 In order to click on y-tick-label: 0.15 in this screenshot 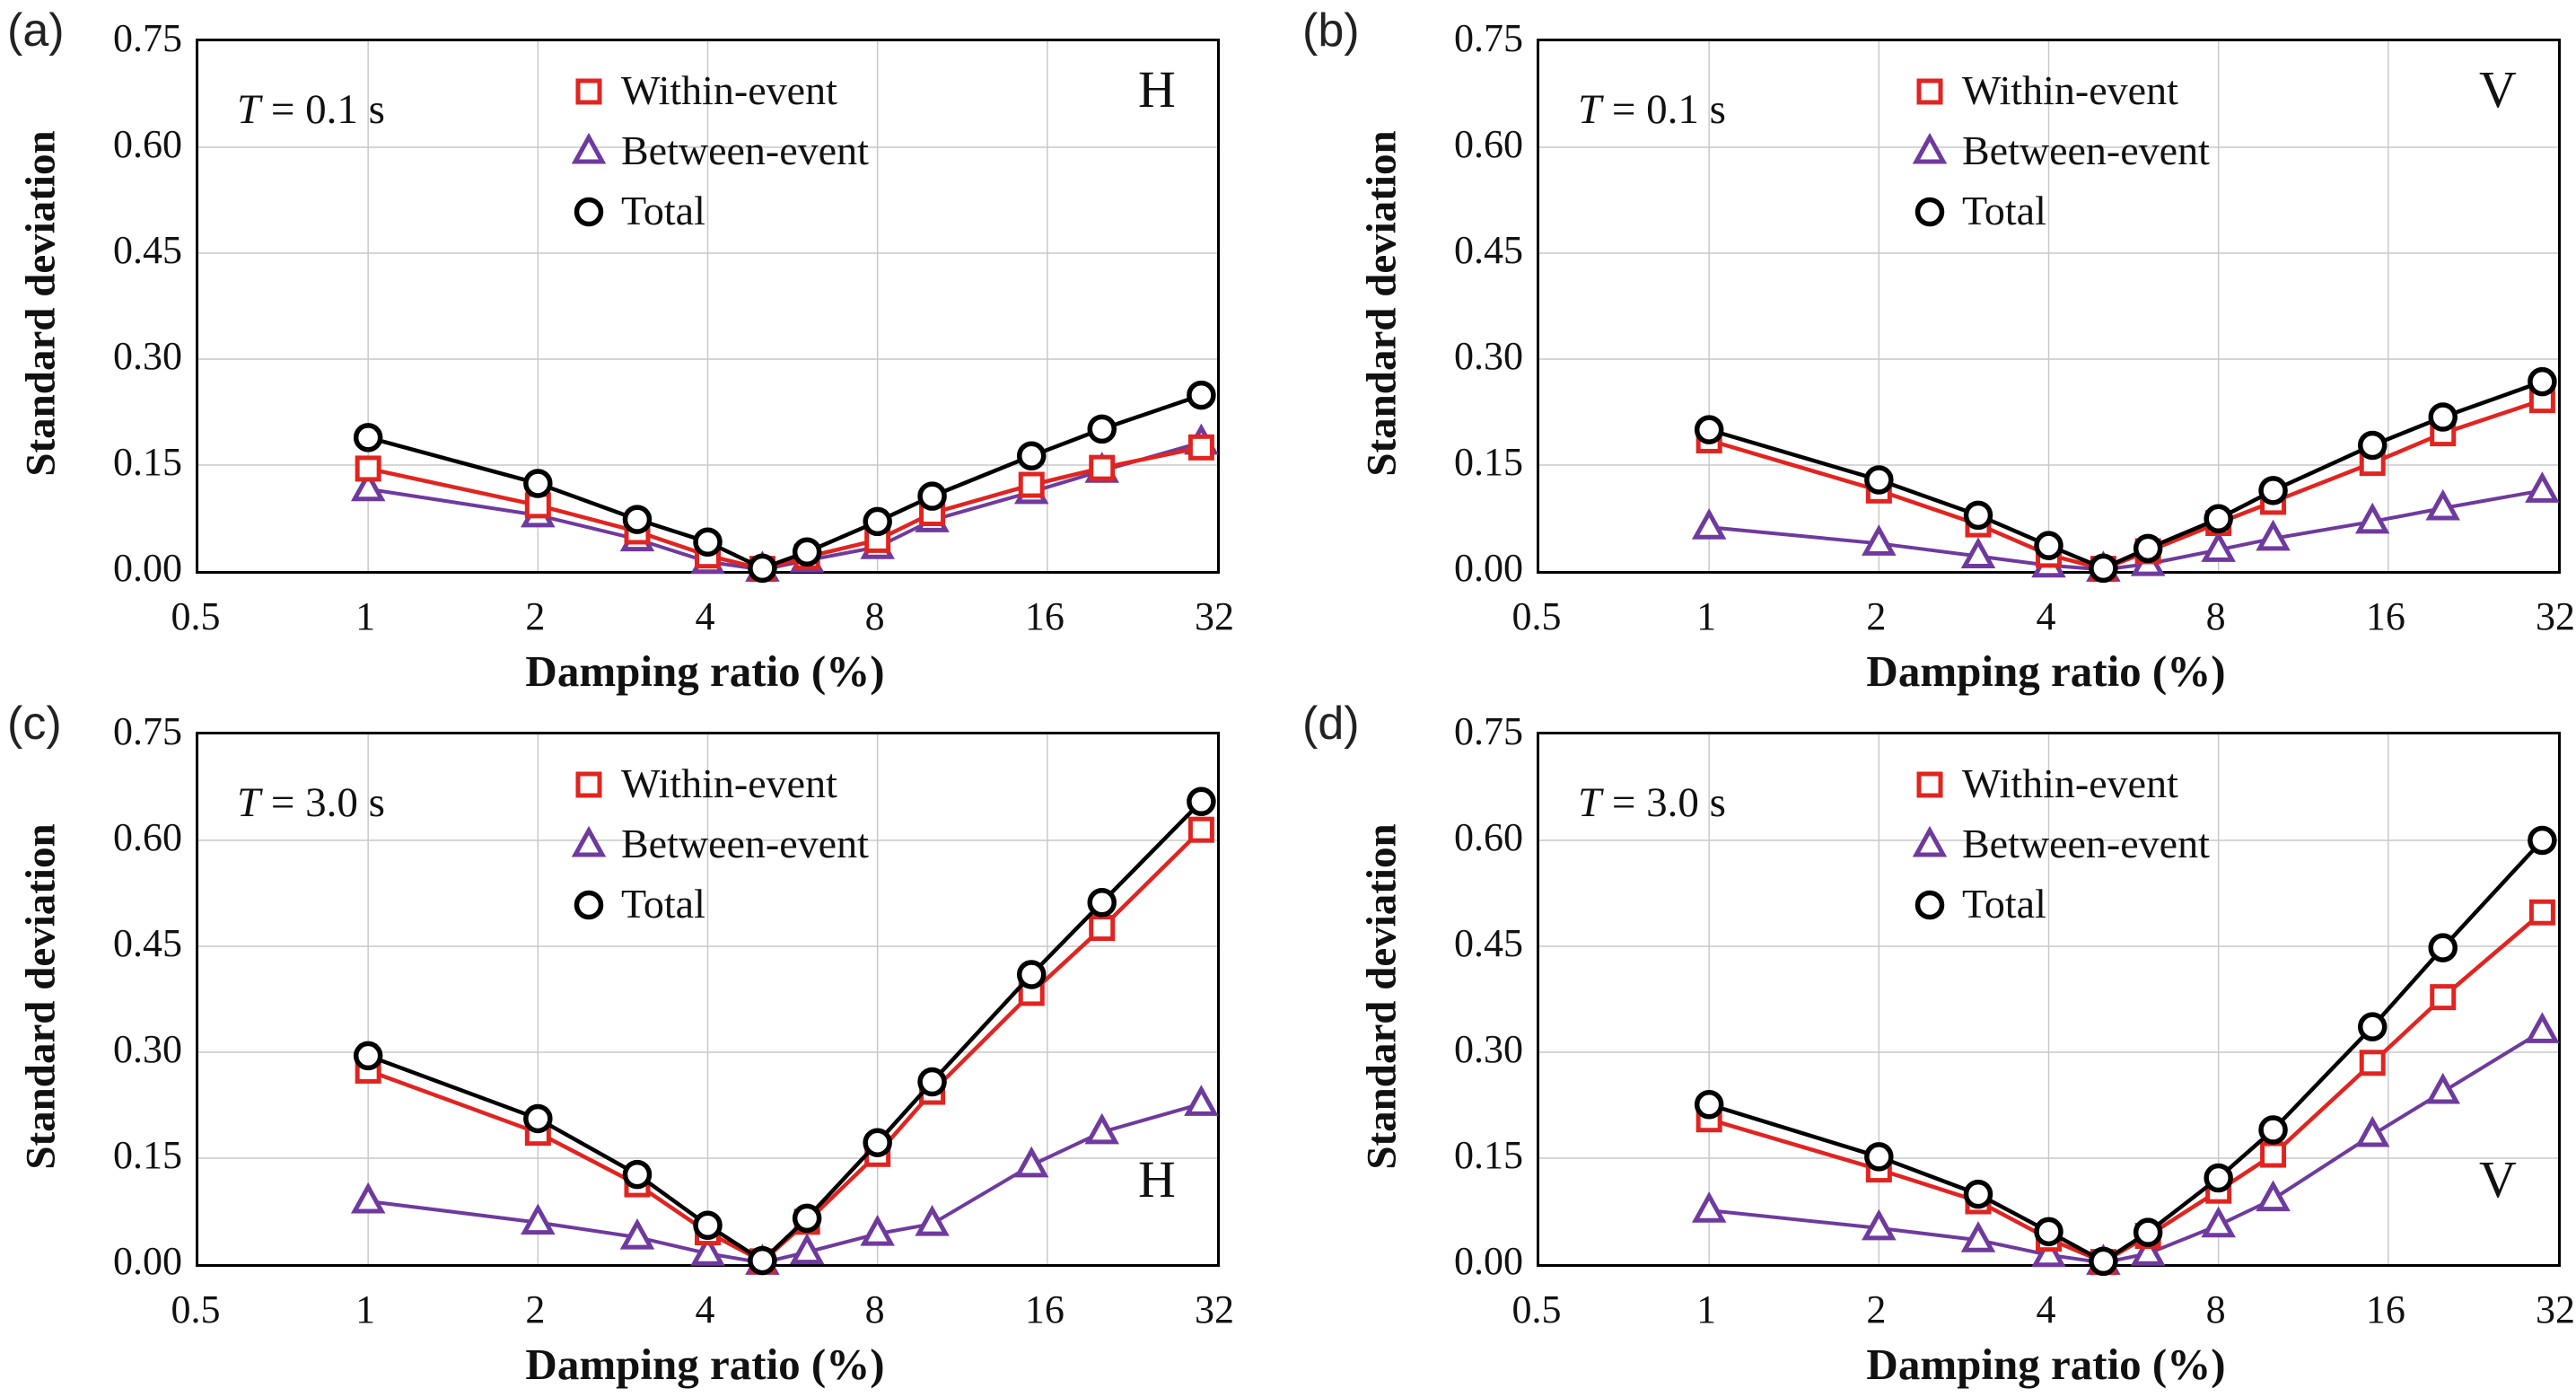, I will do `click(1488, 1155)`.